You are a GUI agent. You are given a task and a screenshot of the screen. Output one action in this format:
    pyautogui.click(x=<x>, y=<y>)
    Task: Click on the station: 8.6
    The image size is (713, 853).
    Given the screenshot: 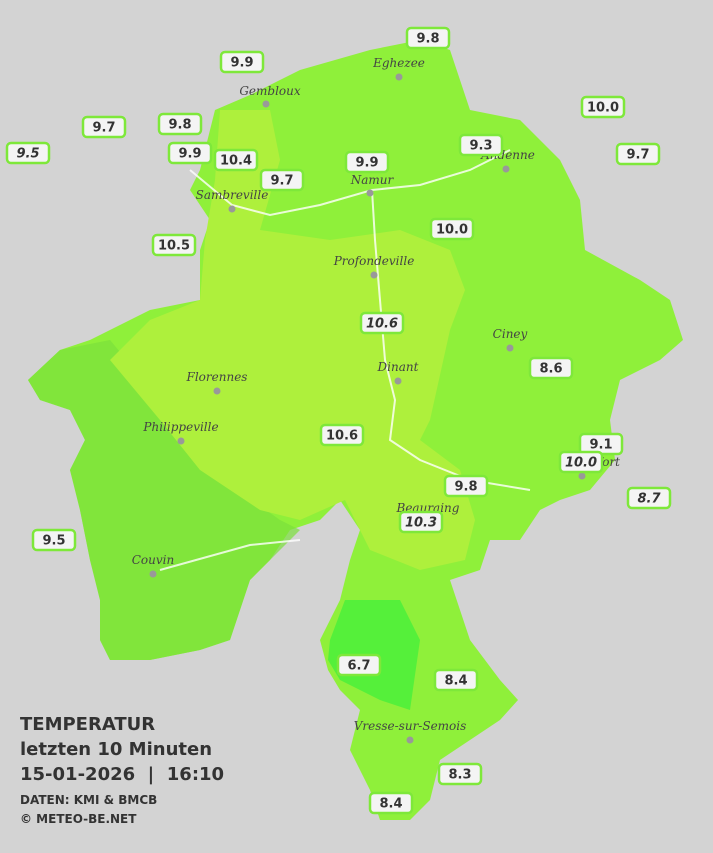 What is the action you would take?
    pyautogui.click(x=551, y=368)
    